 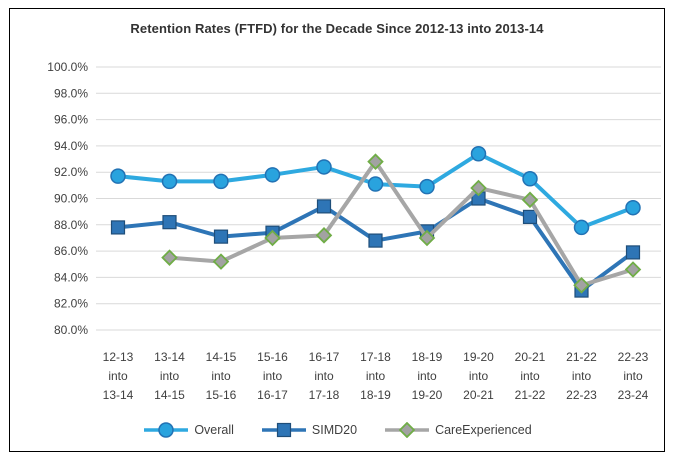 What do you see at coordinates (334, 430) in the screenshot?
I see `legend-label: SIMD20` at bounding box center [334, 430].